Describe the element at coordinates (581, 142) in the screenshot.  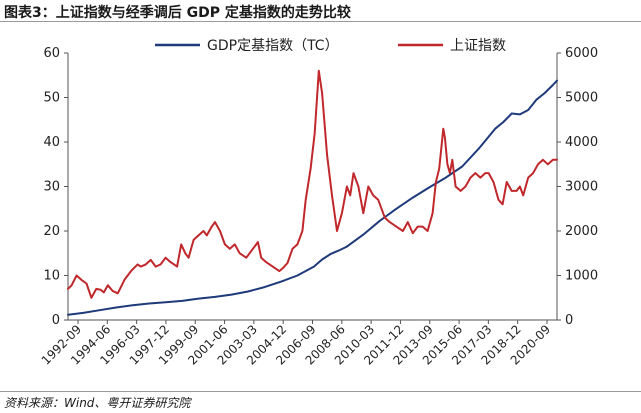
I see `right-axis-tick-label: 4000` at that location.